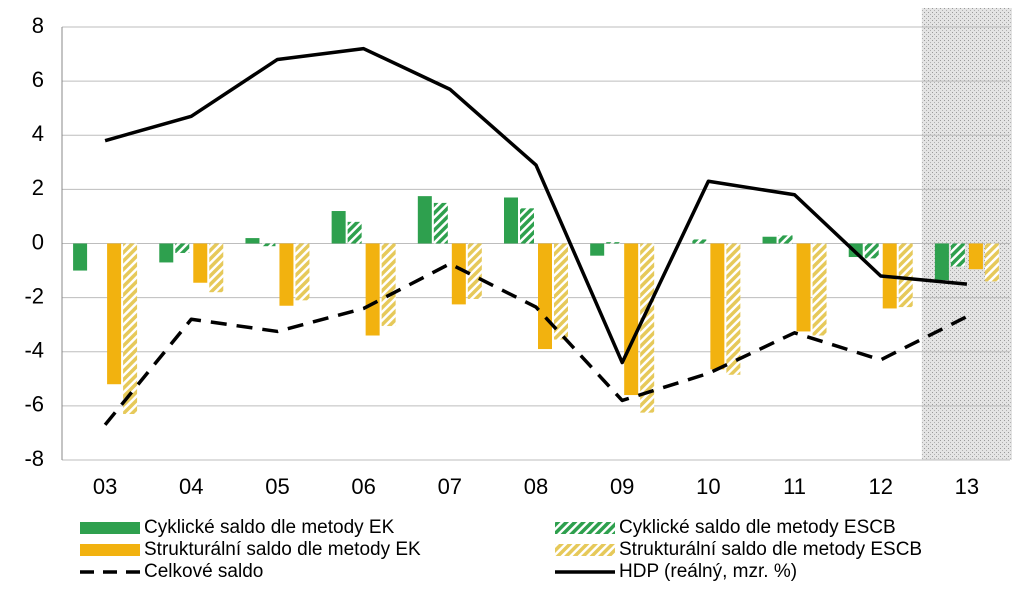  What do you see at coordinates (38, 133) in the screenshot?
I see `y-tick-label: 4` at bounding box center [38, 133].